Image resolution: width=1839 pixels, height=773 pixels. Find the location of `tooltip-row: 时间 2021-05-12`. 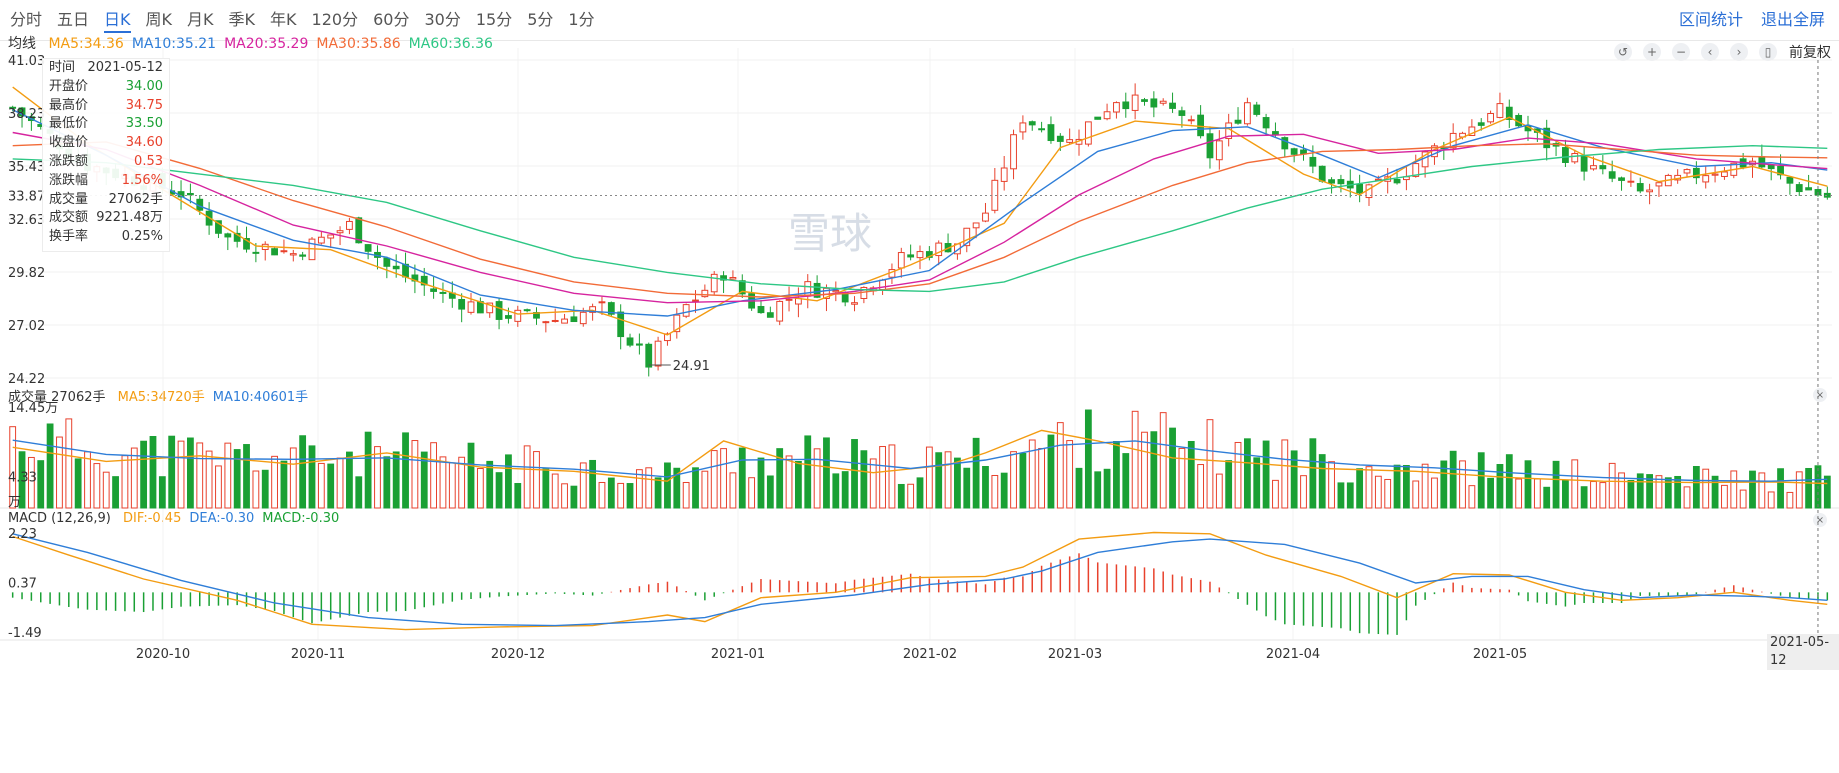

tooltip-row: 时间 2021-05-12 is located at coordinates (106, 68).